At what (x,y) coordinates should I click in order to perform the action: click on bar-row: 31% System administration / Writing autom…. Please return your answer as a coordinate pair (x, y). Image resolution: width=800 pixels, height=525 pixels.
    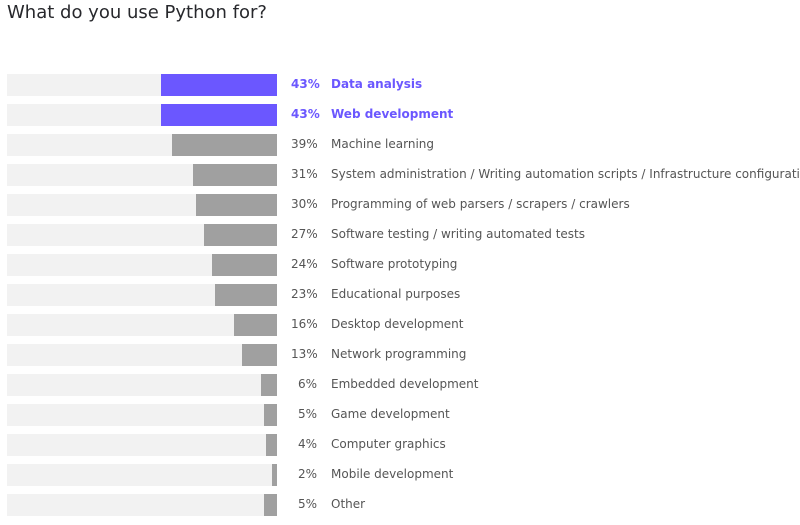
    Looking at the image, I should click on (403, 175).